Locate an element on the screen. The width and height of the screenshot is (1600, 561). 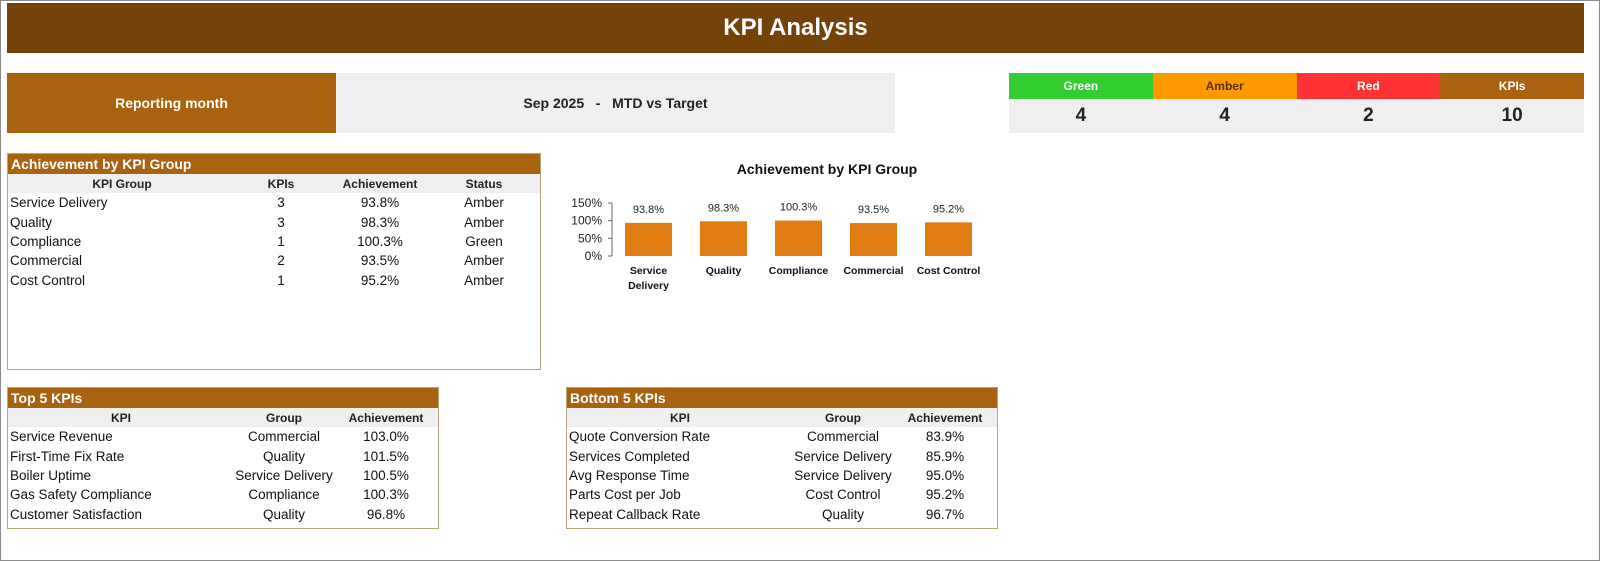
x-tick-label: Commercial is located at coordinates (873, 271).